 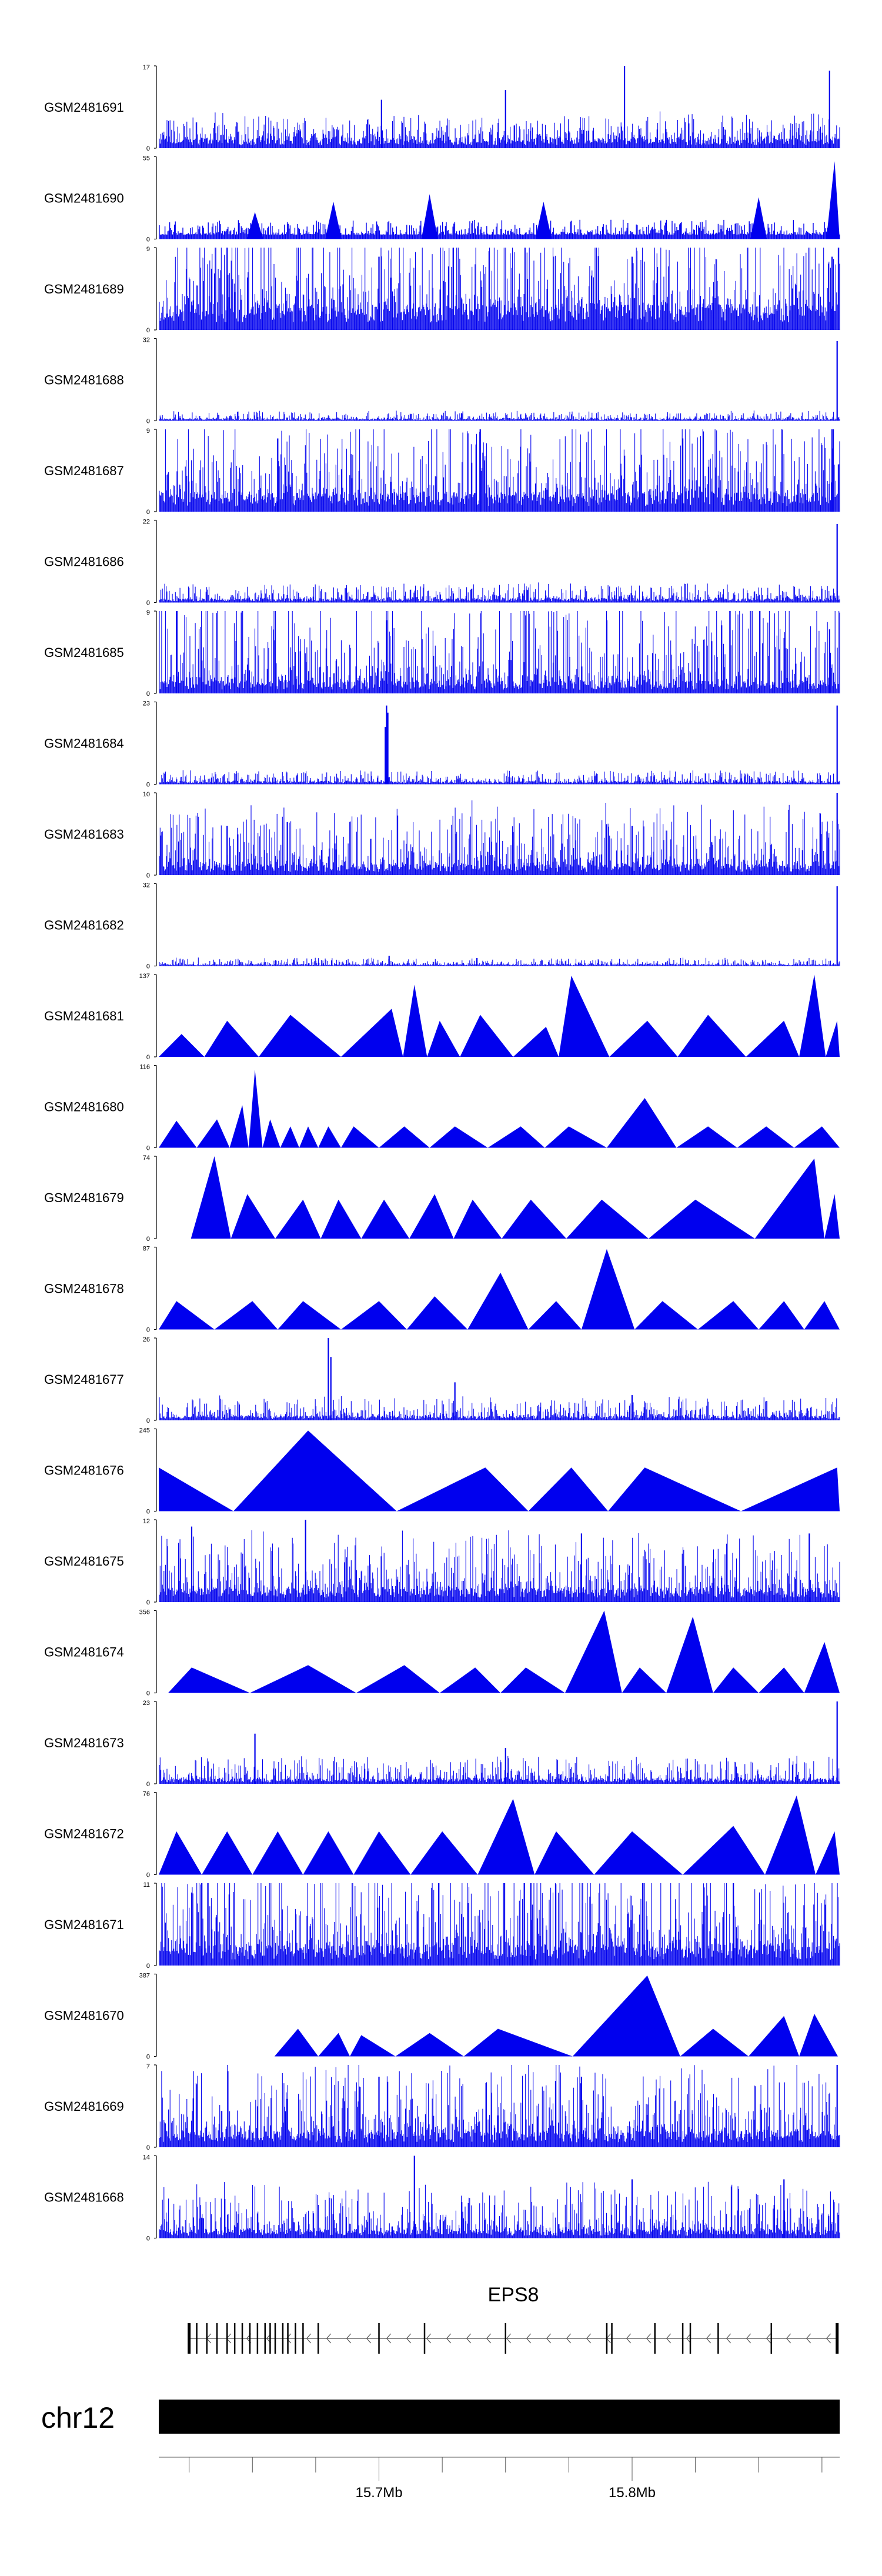 What do you see at coordinates (442, 1380) in the screenshot?
I see `track-GSM2481677: GSM2481677 26 0` at bounding box center [442, 1380].